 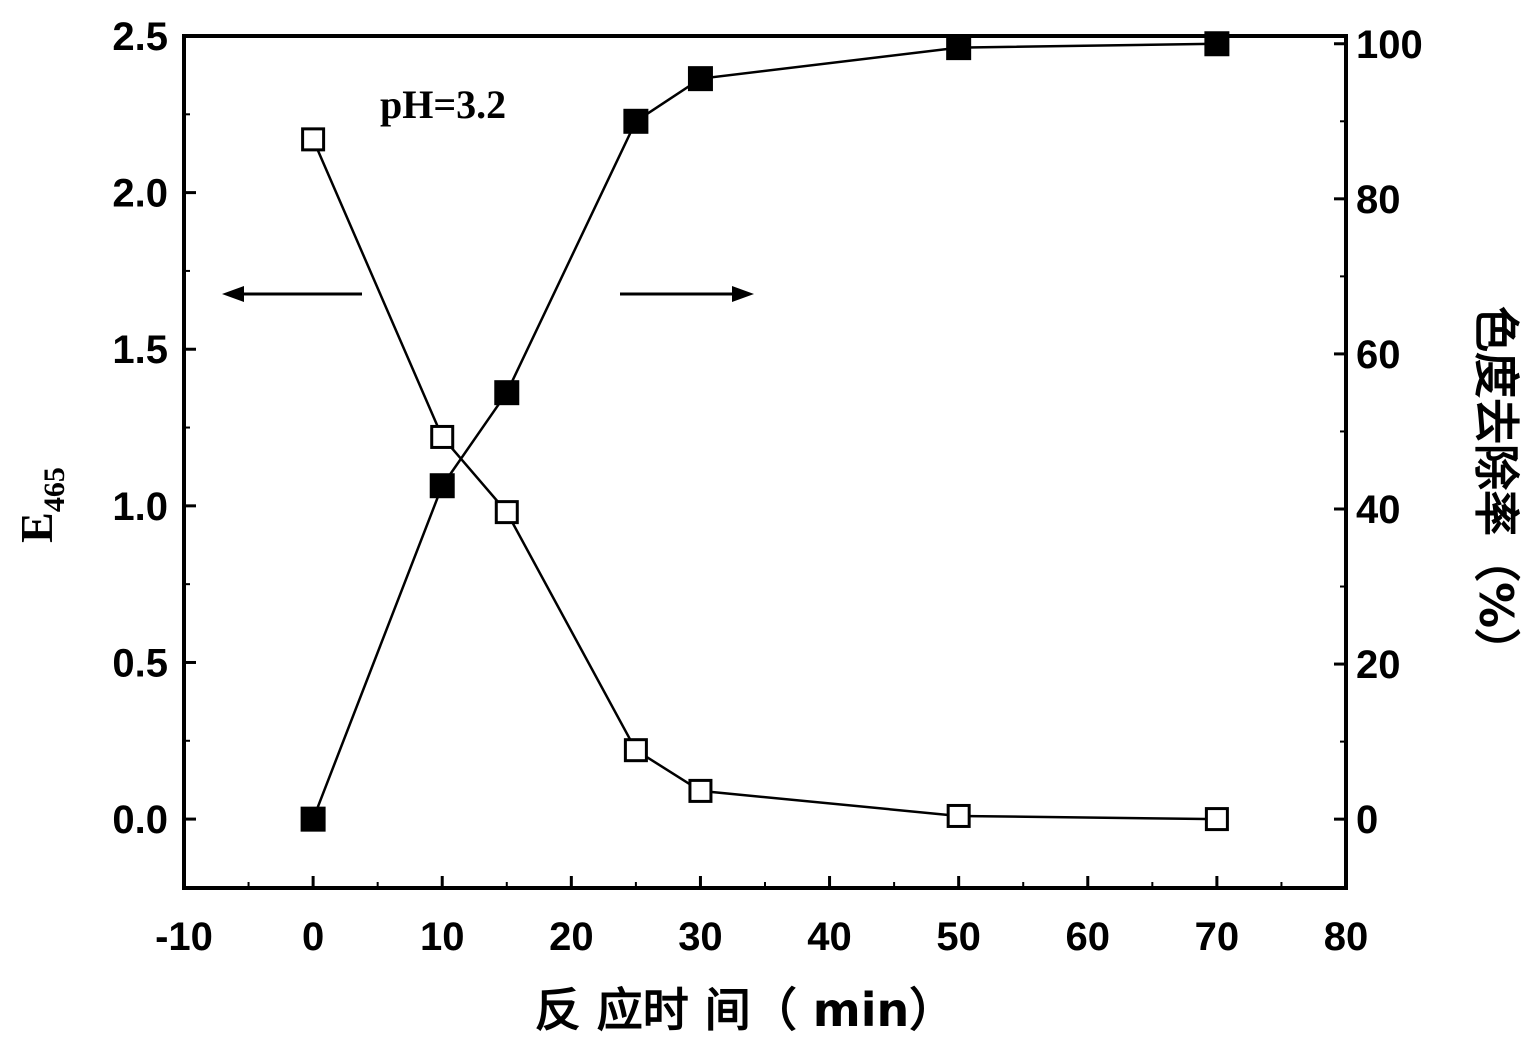 What do you see at coordinates (313, 937) in the screenshot?
I see `x-tick-label: 0` at bounding box center [313, 937].